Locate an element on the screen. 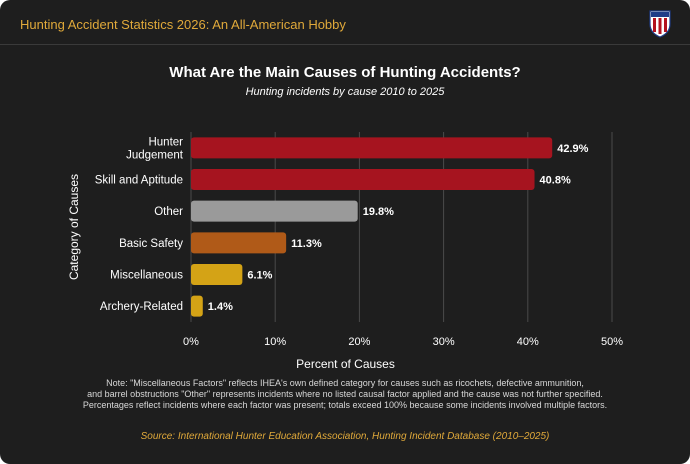 The image size is (690, 464). category-label: Skill and Aptitude is located at coordinates (139, 181).